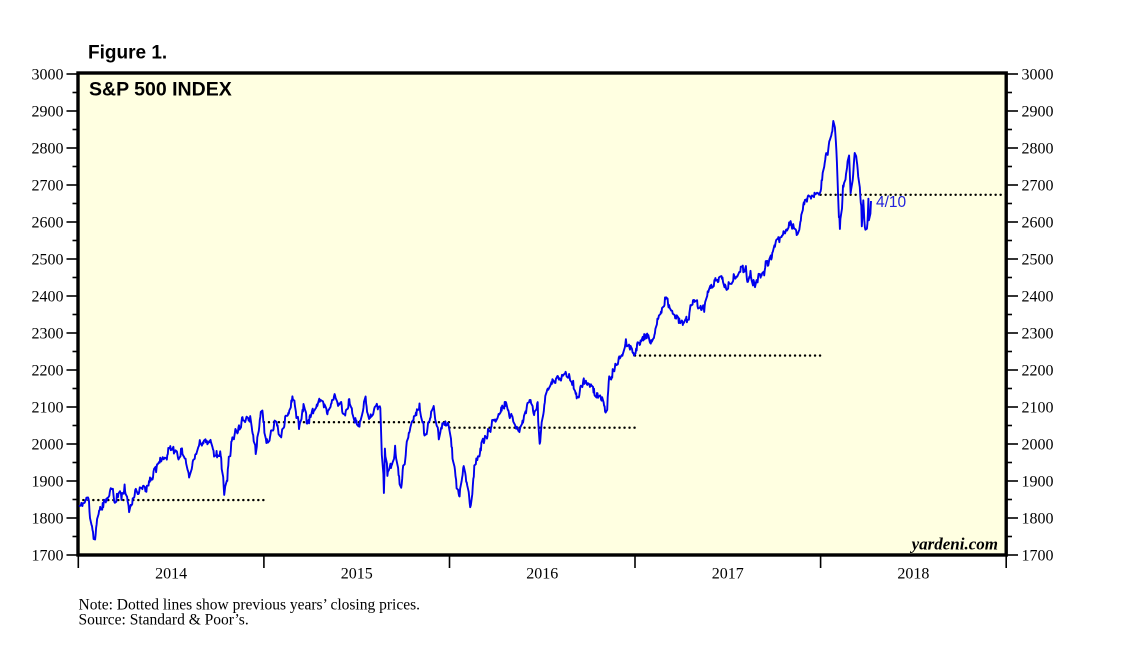  What do you see at coordinates (160, 90) in the screenshot?
I see `svg-text: S&P 500 INDEX` at bounding box center [160, 90].